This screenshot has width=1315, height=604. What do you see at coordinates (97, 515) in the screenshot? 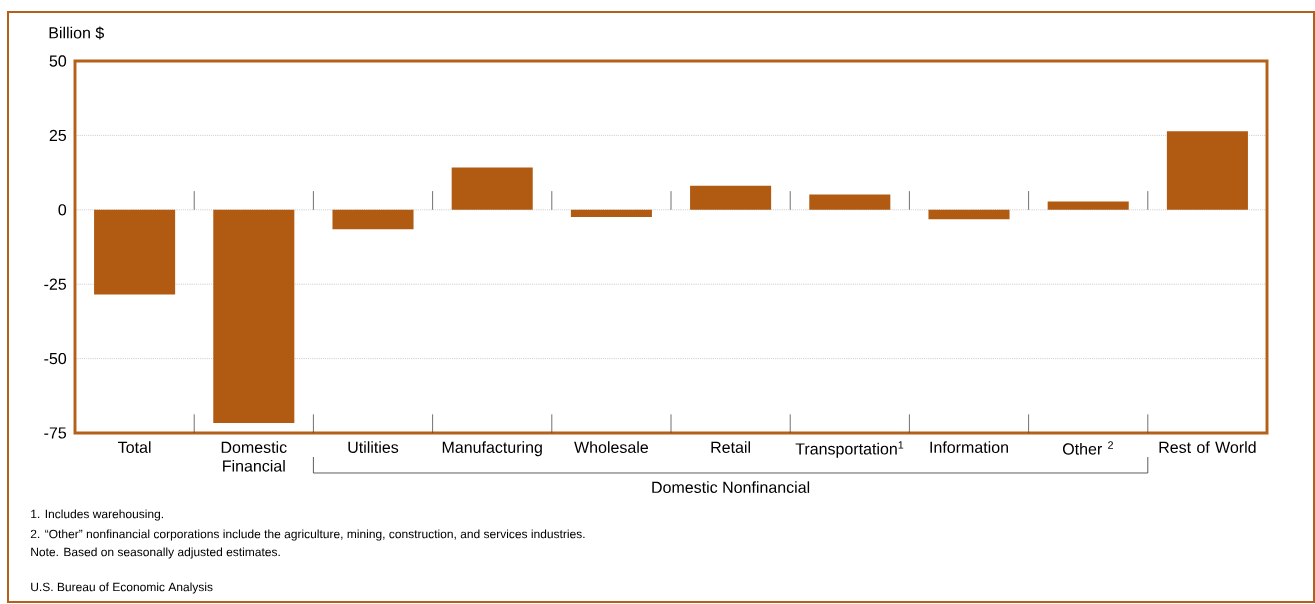
I see `text: 1. Includes warehousing.` at bounding box center [97, 515].